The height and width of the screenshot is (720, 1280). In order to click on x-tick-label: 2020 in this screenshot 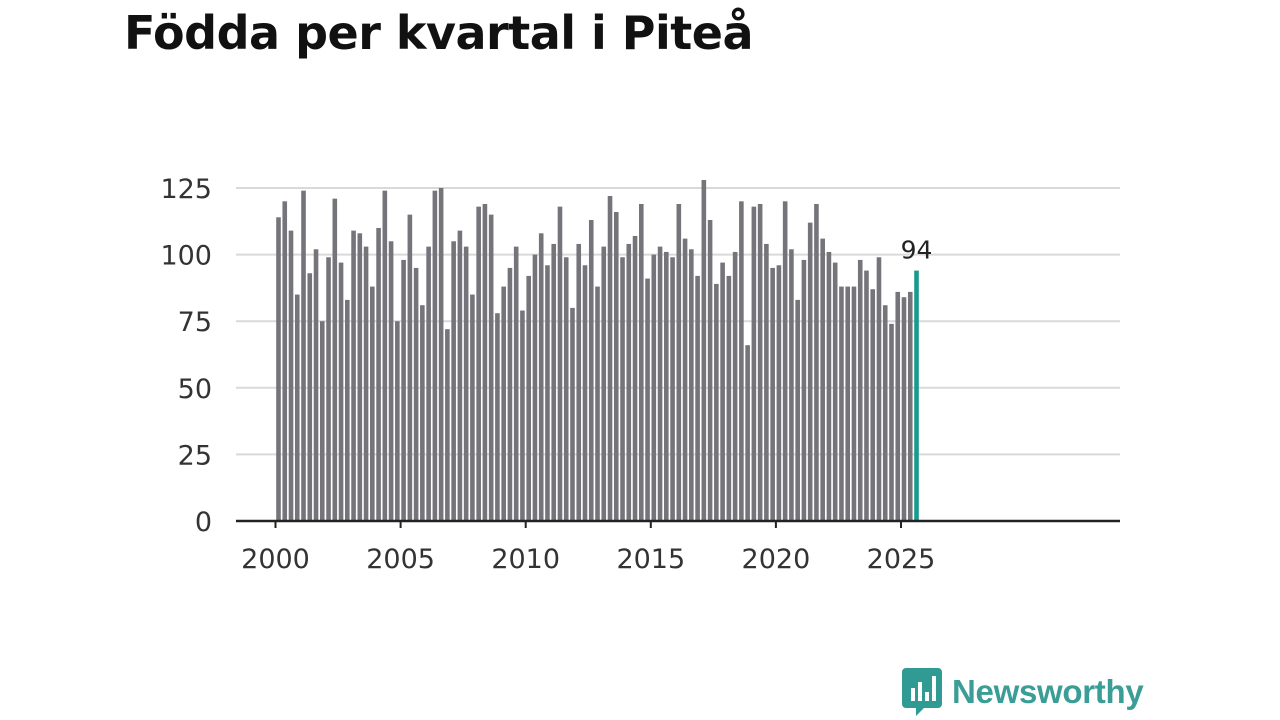, I will do `click(776, 559)`.